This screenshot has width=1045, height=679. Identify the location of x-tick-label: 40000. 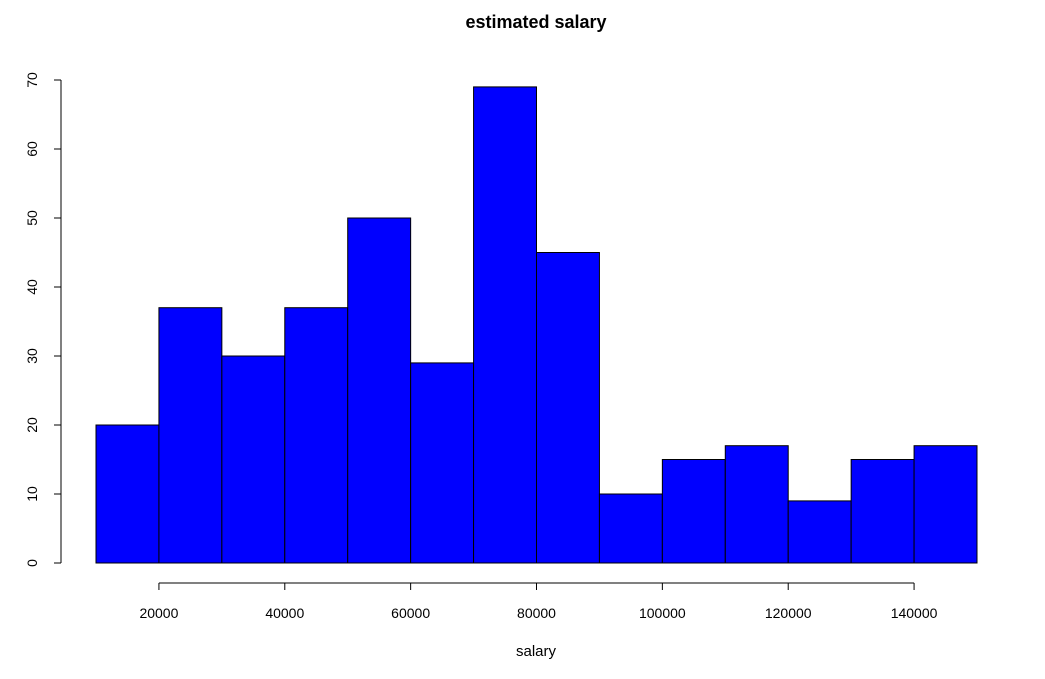
(284, 613).